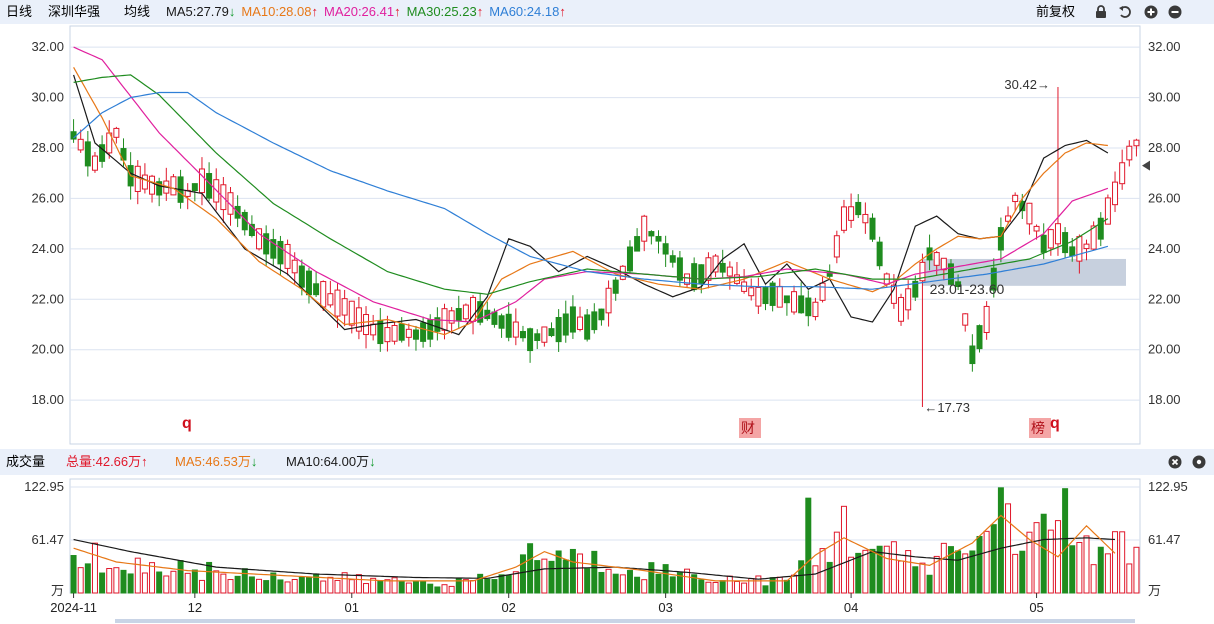  Describe the element at coordinates (1151, 12) in the screenshot. I see `zoom-in-icon` at that location.